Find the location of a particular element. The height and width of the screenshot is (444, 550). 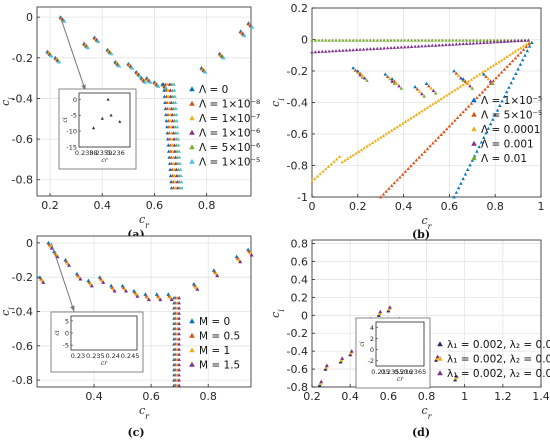

legend-entry: λ₁ = 0.002, λ₂ = 0.006 is located at coordinates (498, 374).